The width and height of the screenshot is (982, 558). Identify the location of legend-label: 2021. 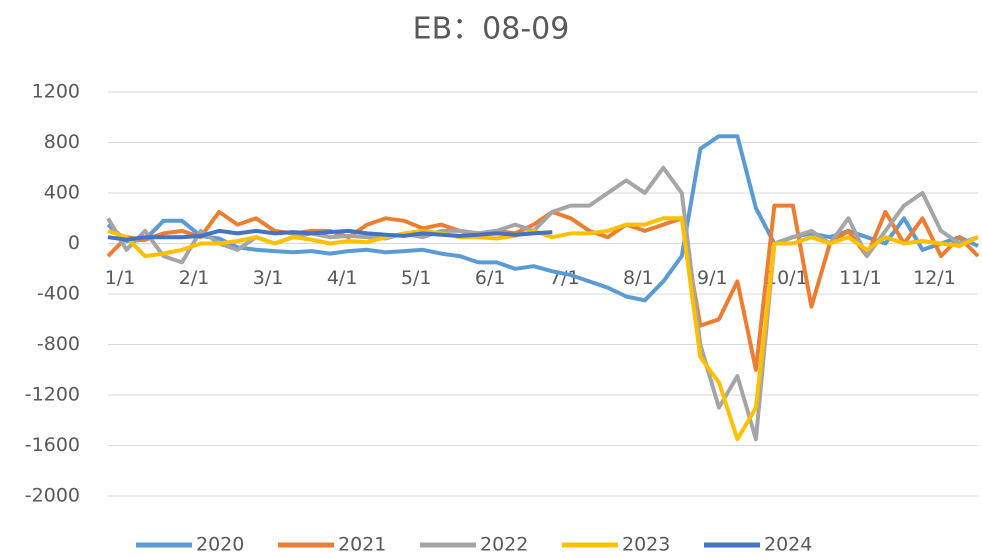
(362, 545).